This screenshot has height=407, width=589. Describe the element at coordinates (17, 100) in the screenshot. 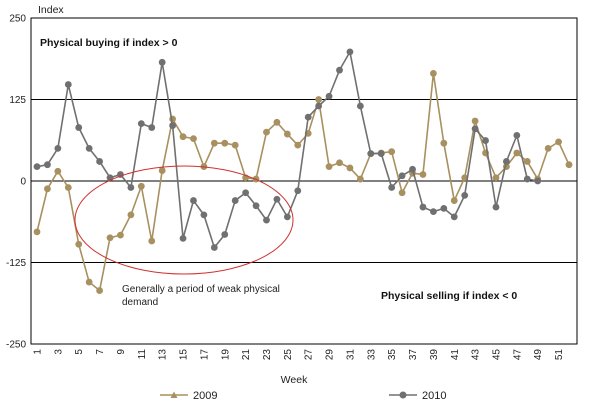

I see `y-tick-label: 125` at that location.